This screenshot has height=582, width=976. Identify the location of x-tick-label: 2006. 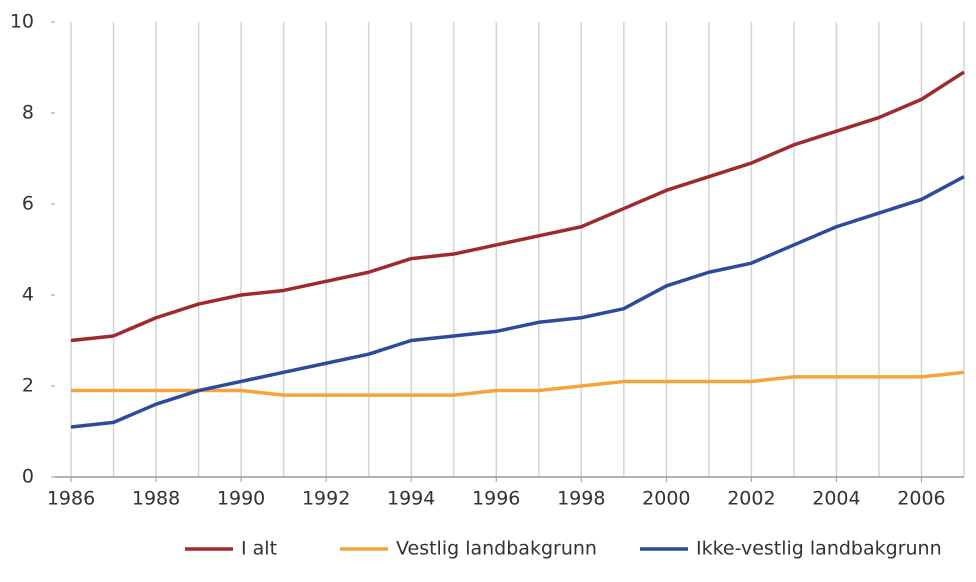
(921, 499).